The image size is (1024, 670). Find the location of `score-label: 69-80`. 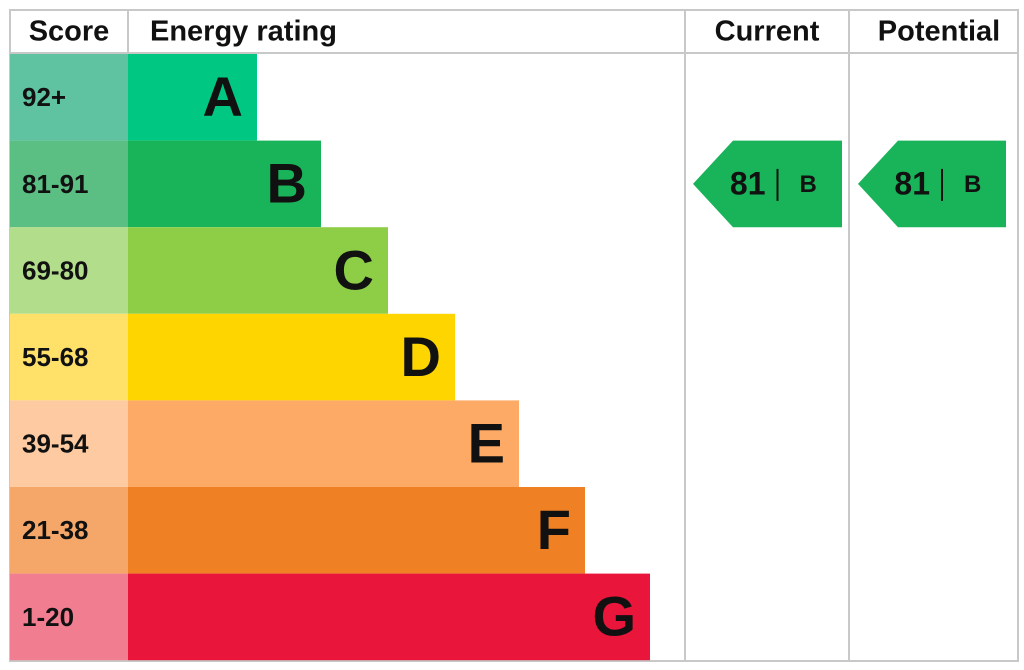

score-label: 69-80 is located at coordinates (55, 270).